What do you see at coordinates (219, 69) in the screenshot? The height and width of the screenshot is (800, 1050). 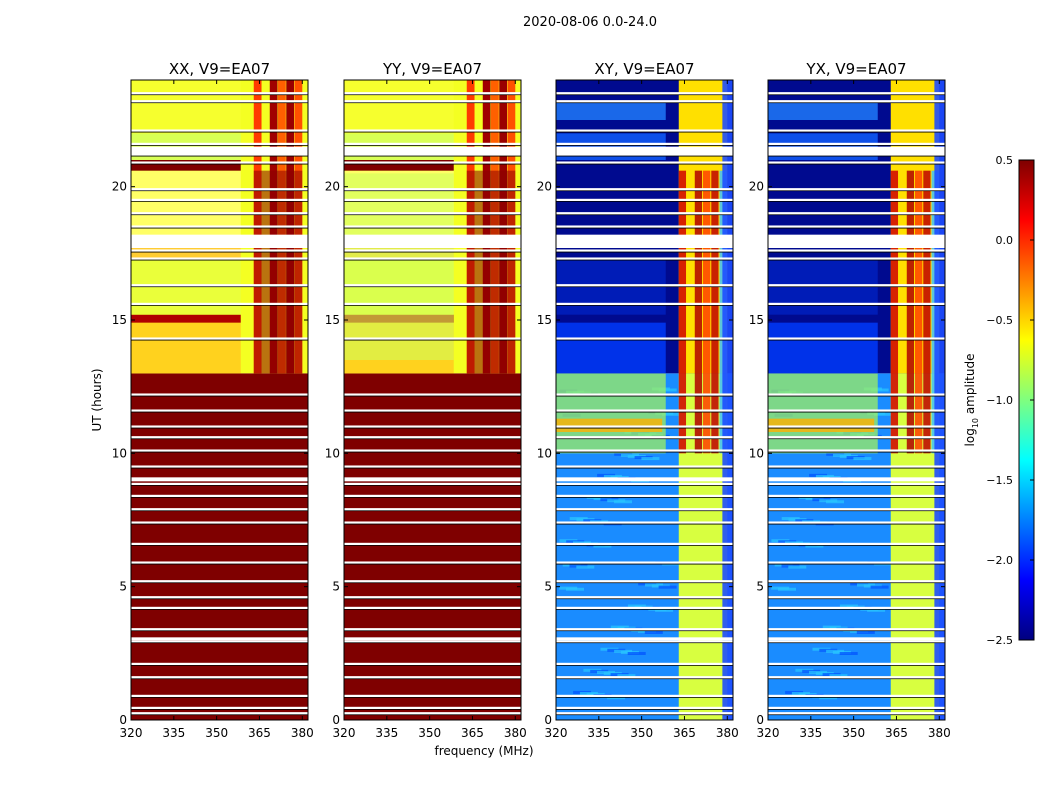 I see `panel-title: XX, V9=EA07` at bounding box center [219, 69].